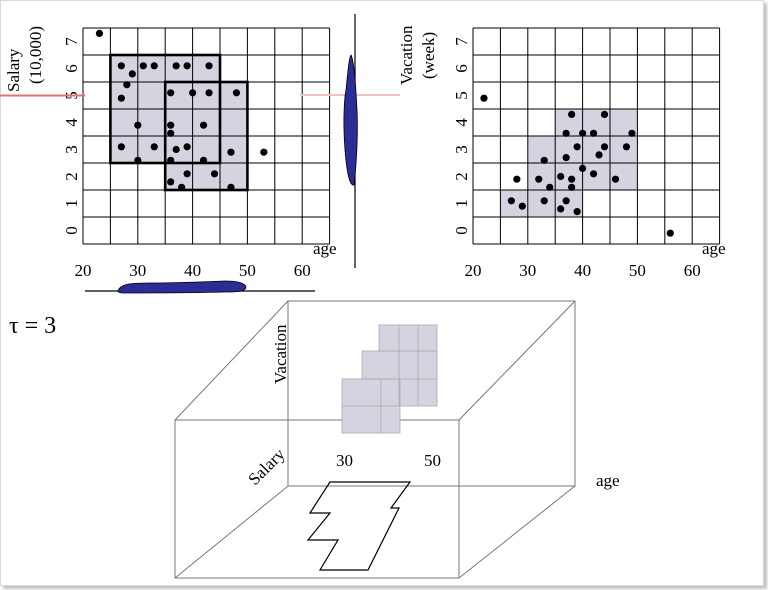  I want to click on vacation-age-projection, so click(389, 379).